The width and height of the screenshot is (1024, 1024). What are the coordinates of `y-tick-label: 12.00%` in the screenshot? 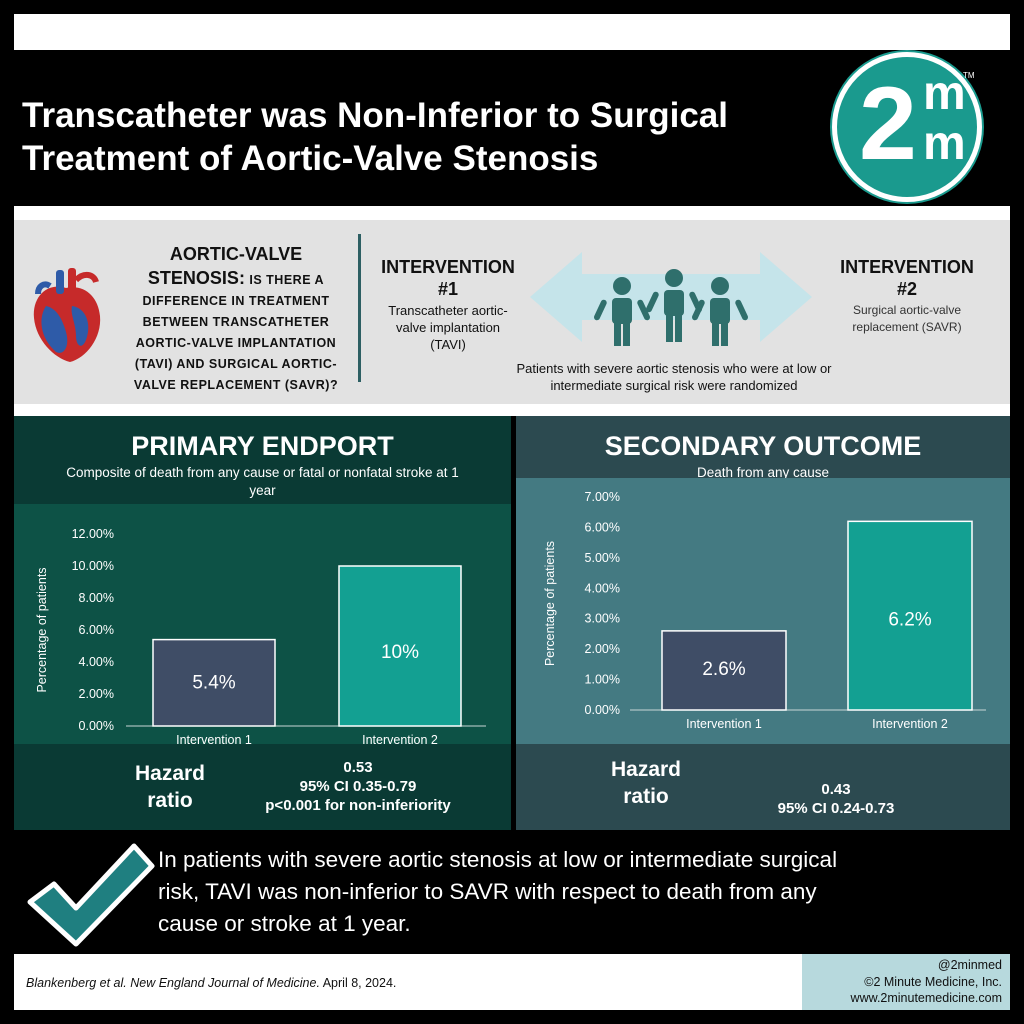 It's located at (93, 534).